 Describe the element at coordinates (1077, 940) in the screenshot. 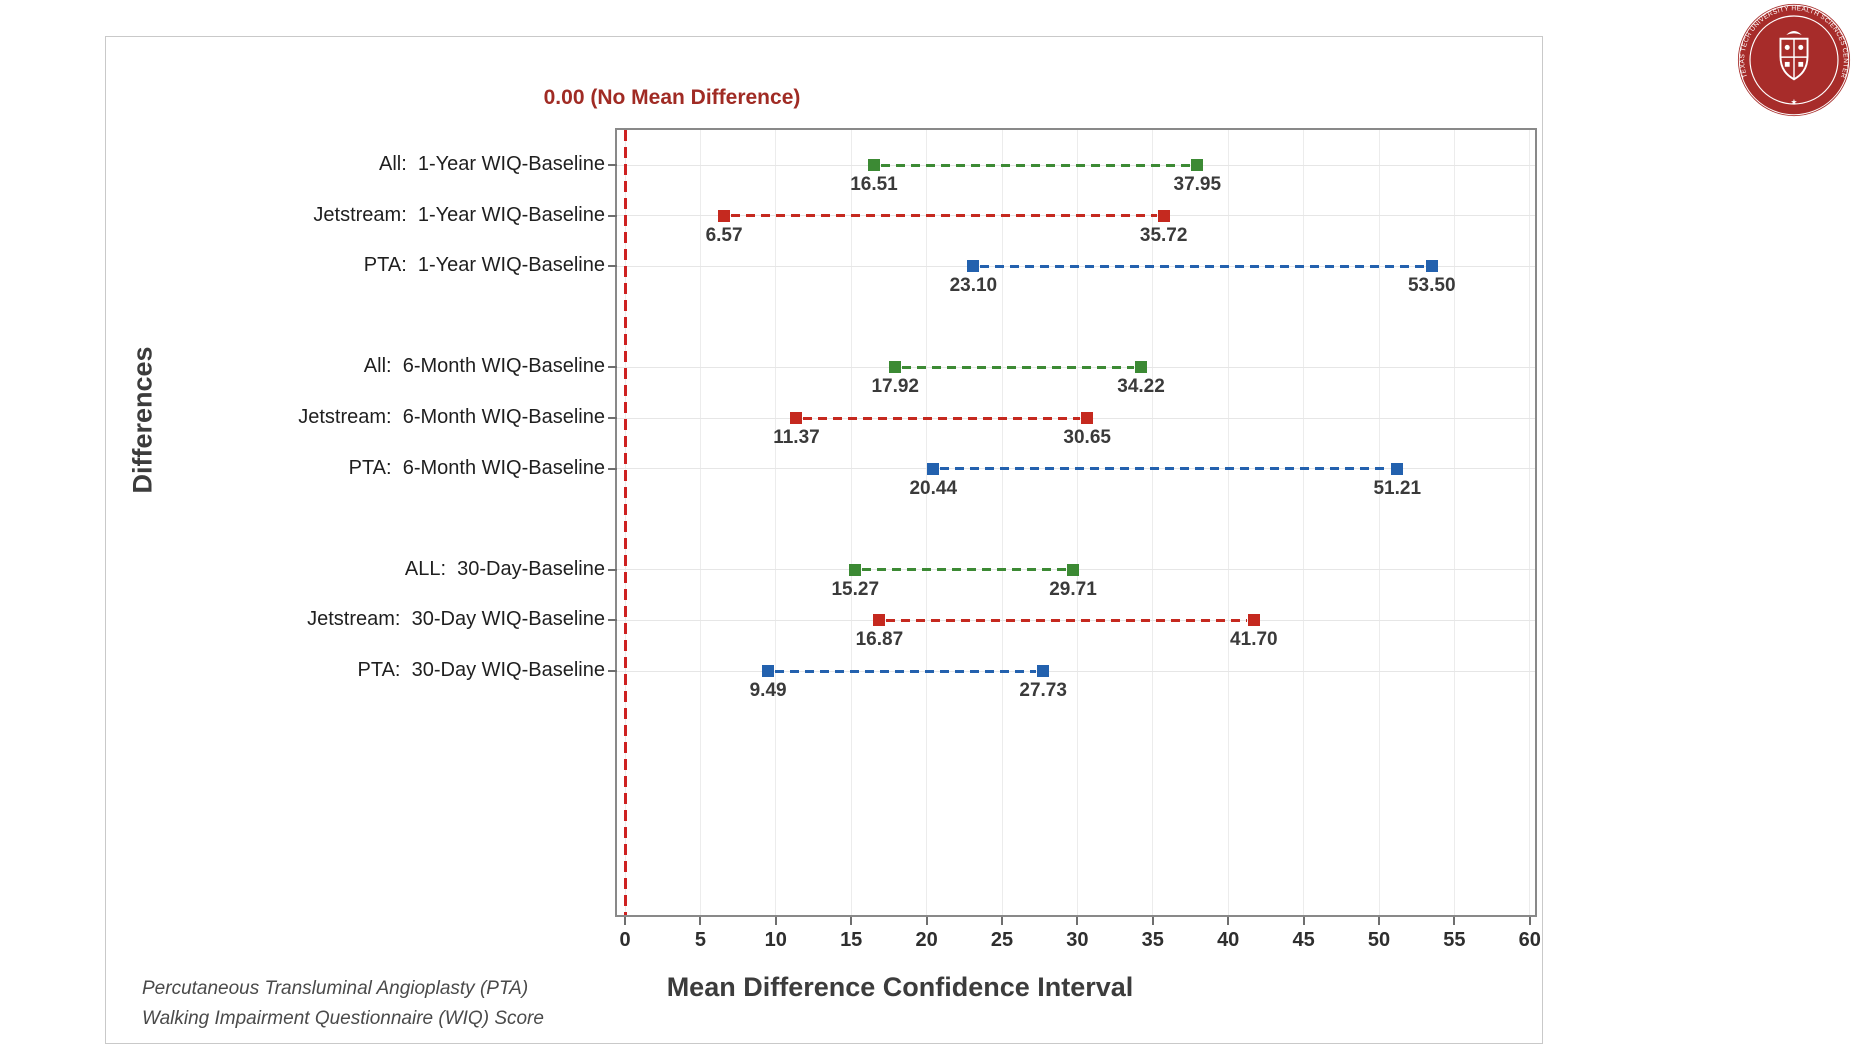

I see `x-tick-label: 30` at that location.